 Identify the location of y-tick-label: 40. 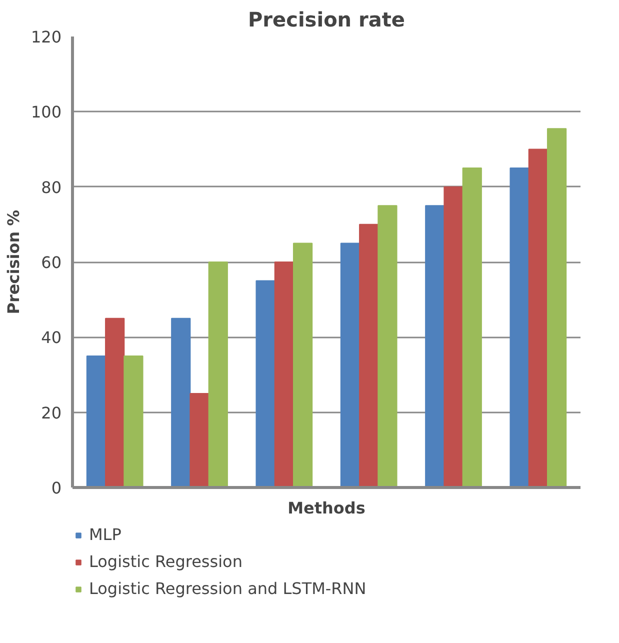
(51, 338).